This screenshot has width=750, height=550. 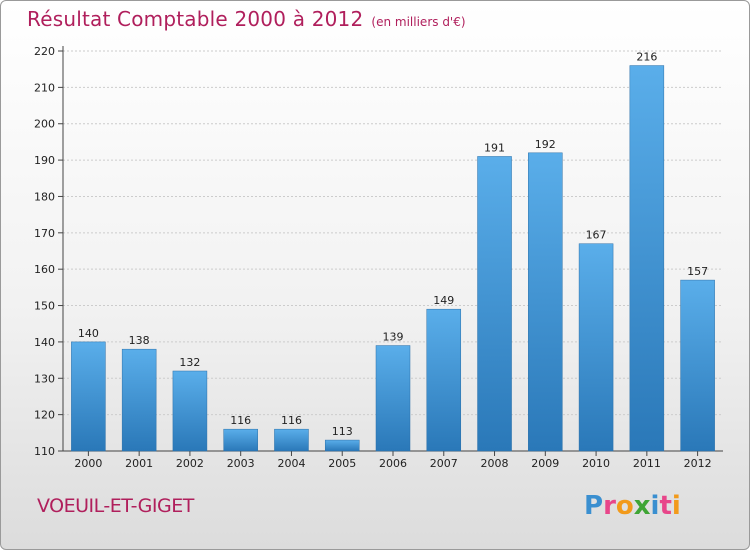 I want to click on proxiti-logo: Proxiti, so click(x=632, y=506).